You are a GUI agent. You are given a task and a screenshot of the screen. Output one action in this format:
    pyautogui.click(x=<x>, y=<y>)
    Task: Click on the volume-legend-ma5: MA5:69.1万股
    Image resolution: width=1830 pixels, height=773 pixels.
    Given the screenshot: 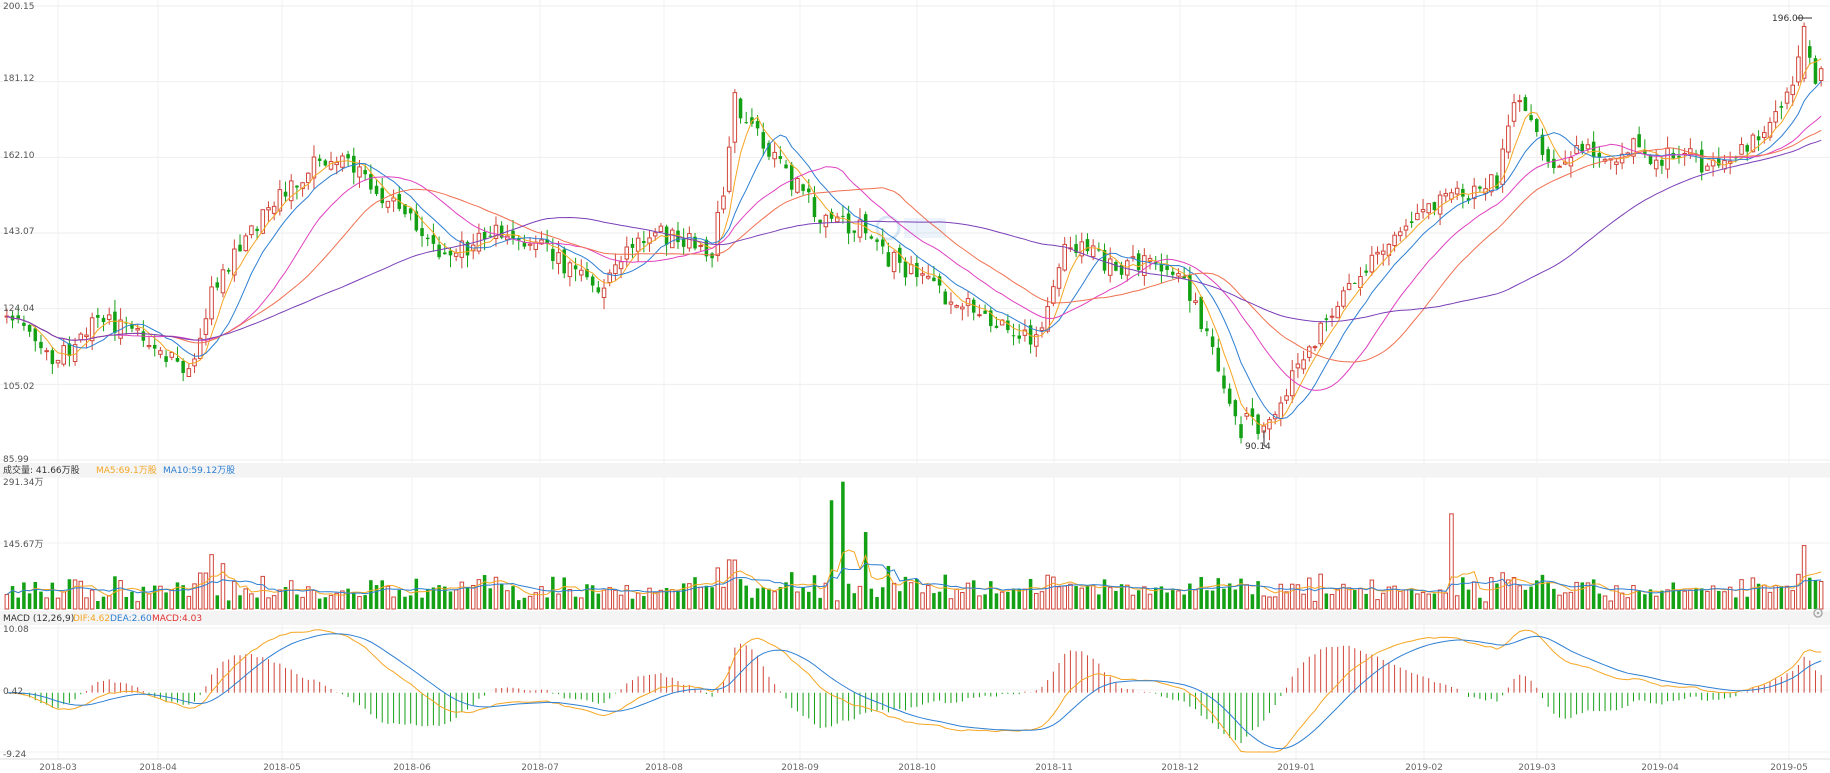 What is the action you would take?
    pyautogui.click(x=126, y=470)
    